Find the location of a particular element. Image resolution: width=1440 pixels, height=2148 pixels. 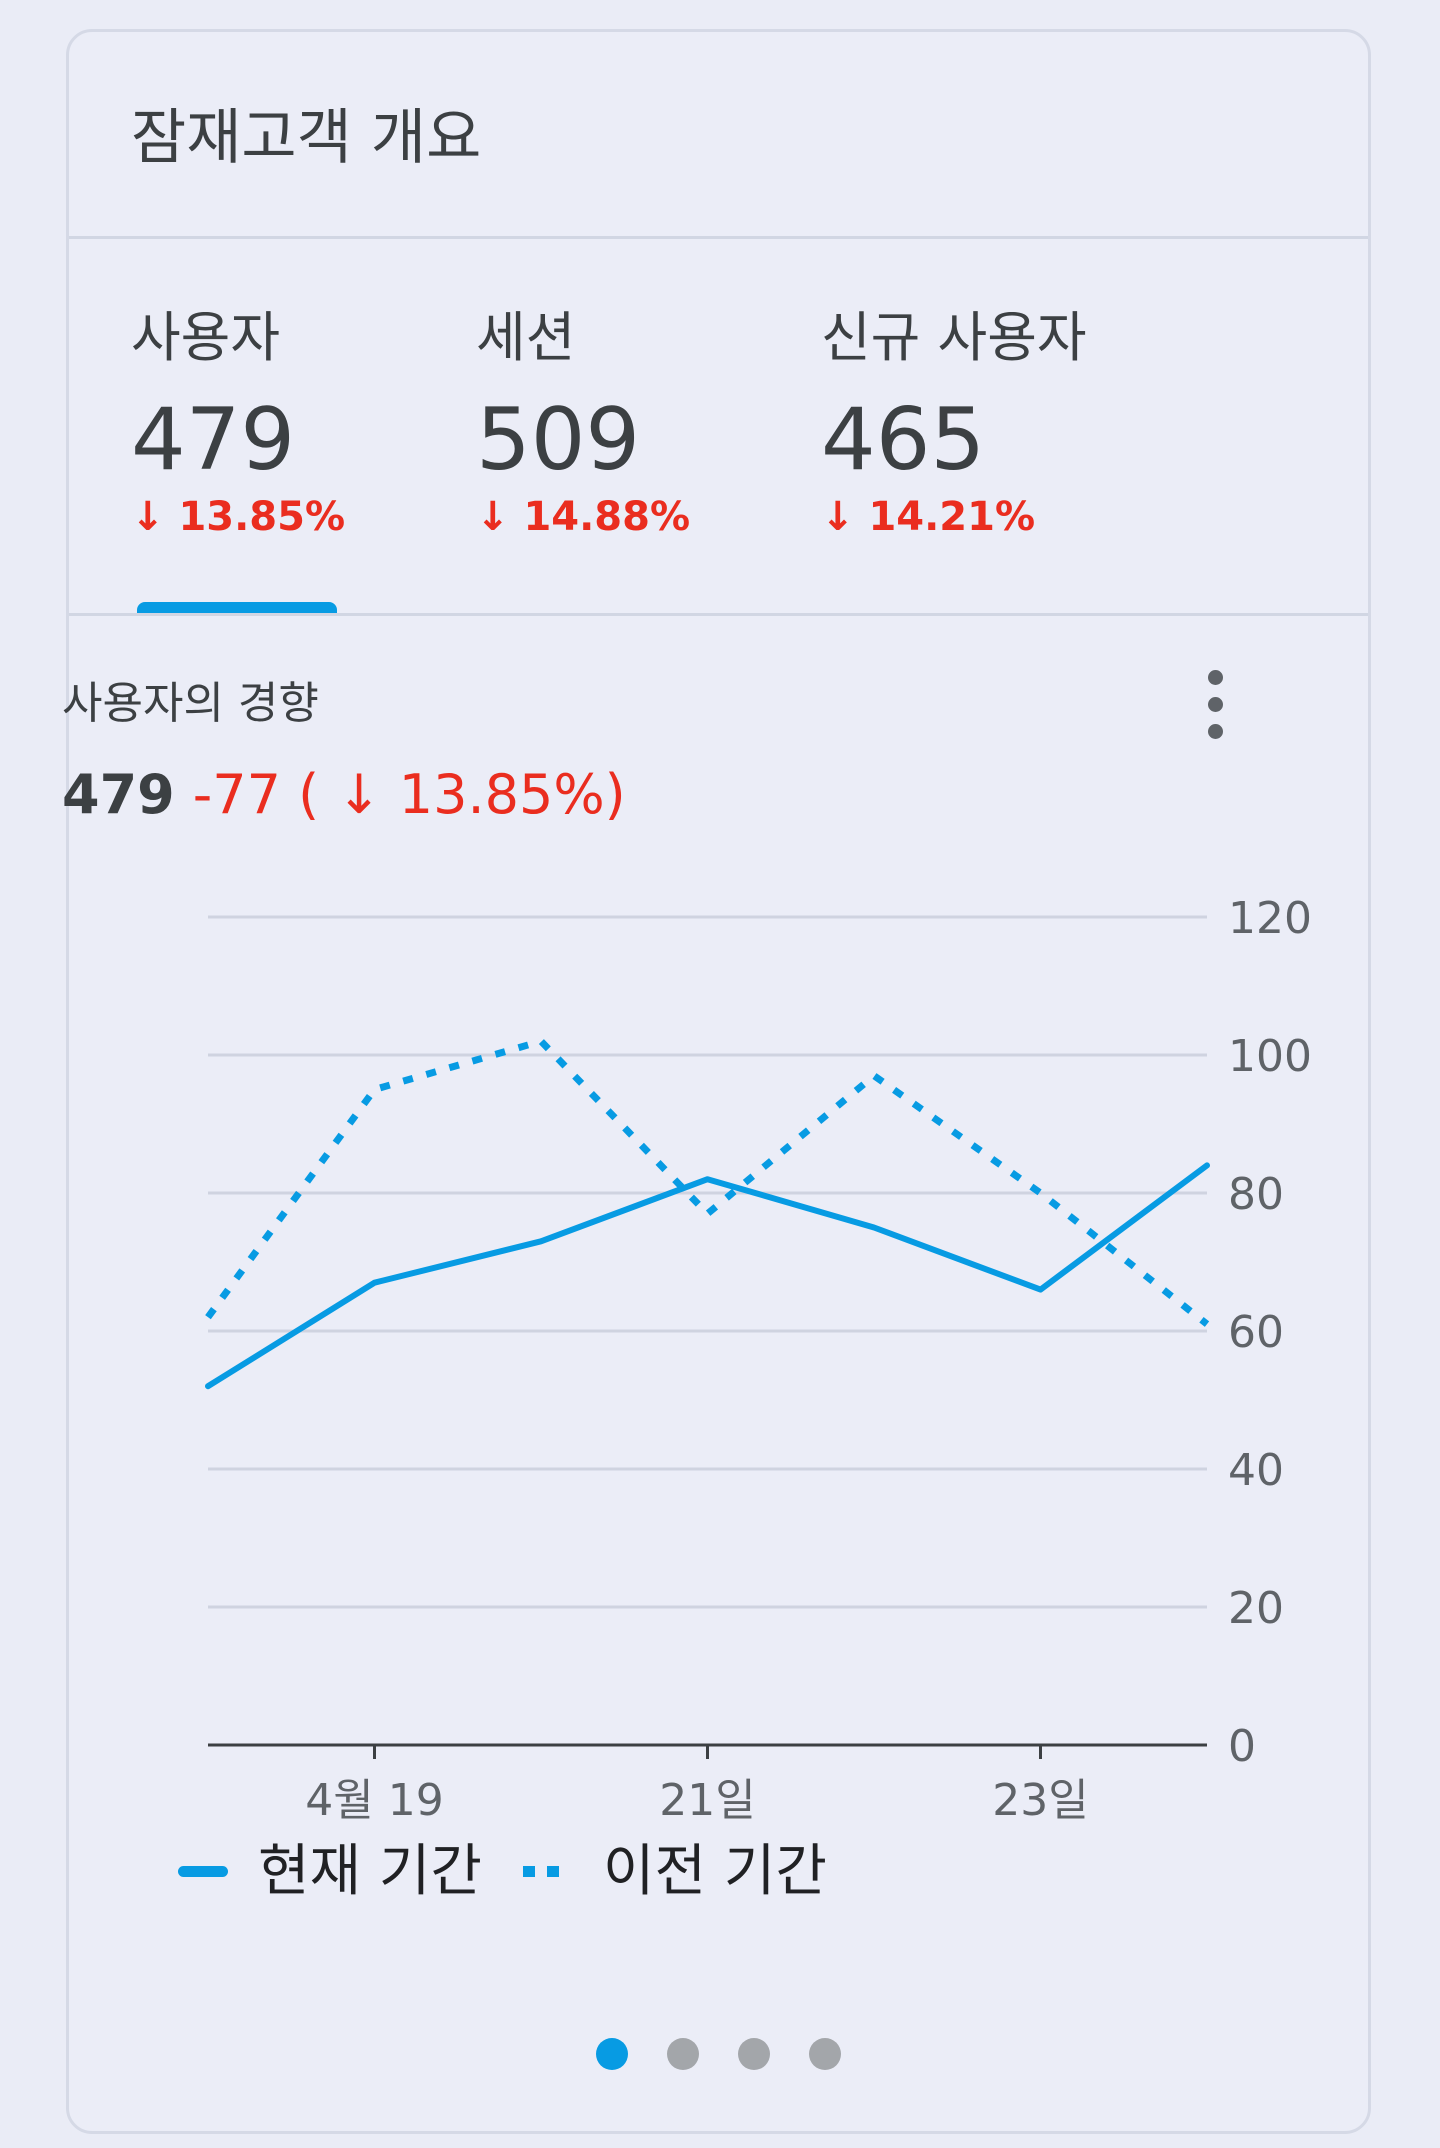

more-options-button is located at coordinates (1215, 705).